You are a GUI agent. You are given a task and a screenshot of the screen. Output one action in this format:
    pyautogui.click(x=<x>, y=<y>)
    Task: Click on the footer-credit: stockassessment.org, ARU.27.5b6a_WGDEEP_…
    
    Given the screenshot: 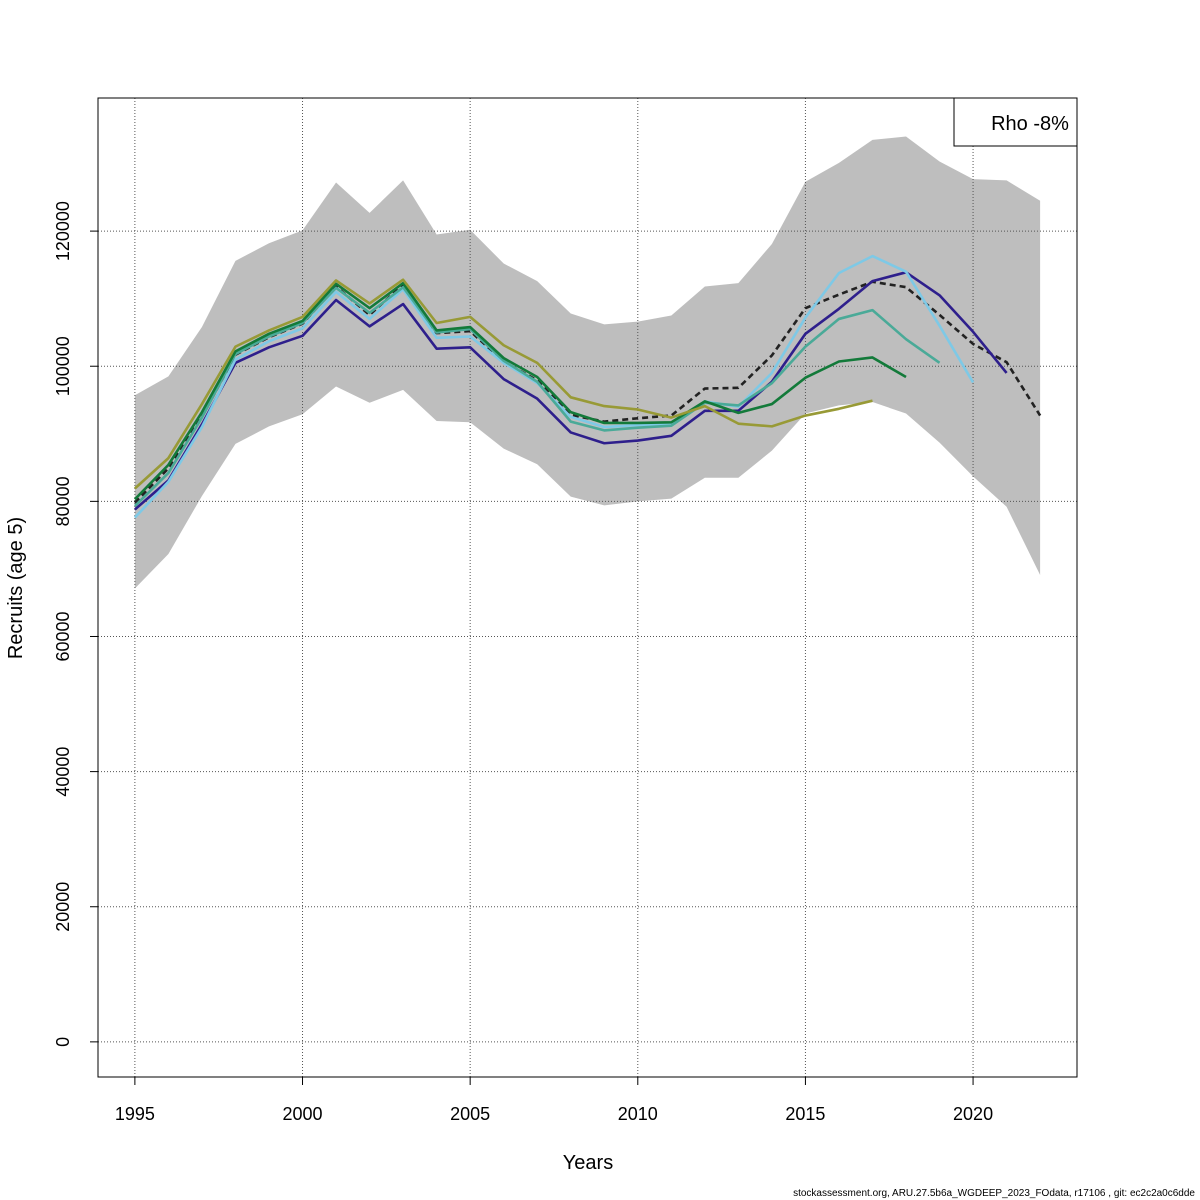 What is the action you would take?
    pyautogui.click(x=994, y=1193)
    